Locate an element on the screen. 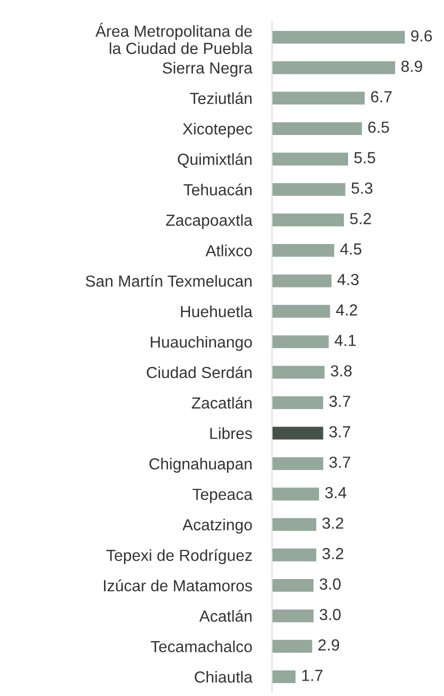  y-tick-label: Tepeaca is located at coordinates (222, 496).